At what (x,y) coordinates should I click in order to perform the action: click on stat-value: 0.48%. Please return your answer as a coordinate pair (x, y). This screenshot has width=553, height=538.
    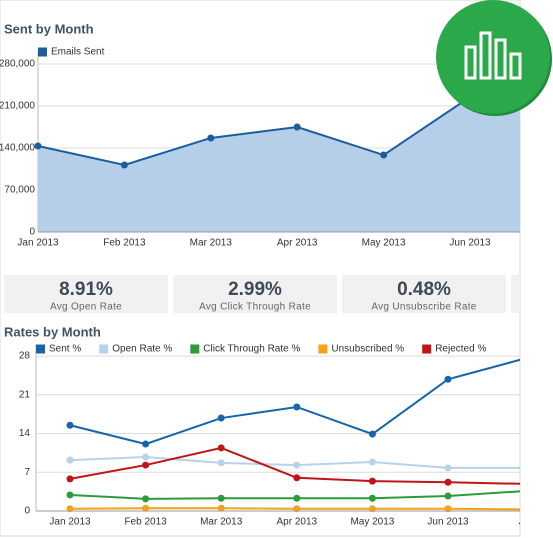
    Looking at the image, I should click on (424, 289).